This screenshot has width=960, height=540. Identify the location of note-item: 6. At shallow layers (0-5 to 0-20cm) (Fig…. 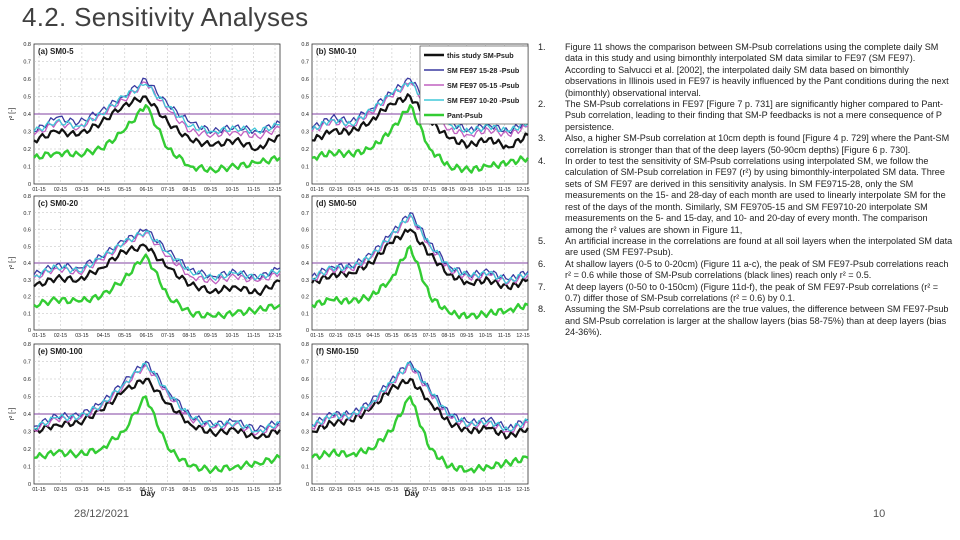
(747, 270).